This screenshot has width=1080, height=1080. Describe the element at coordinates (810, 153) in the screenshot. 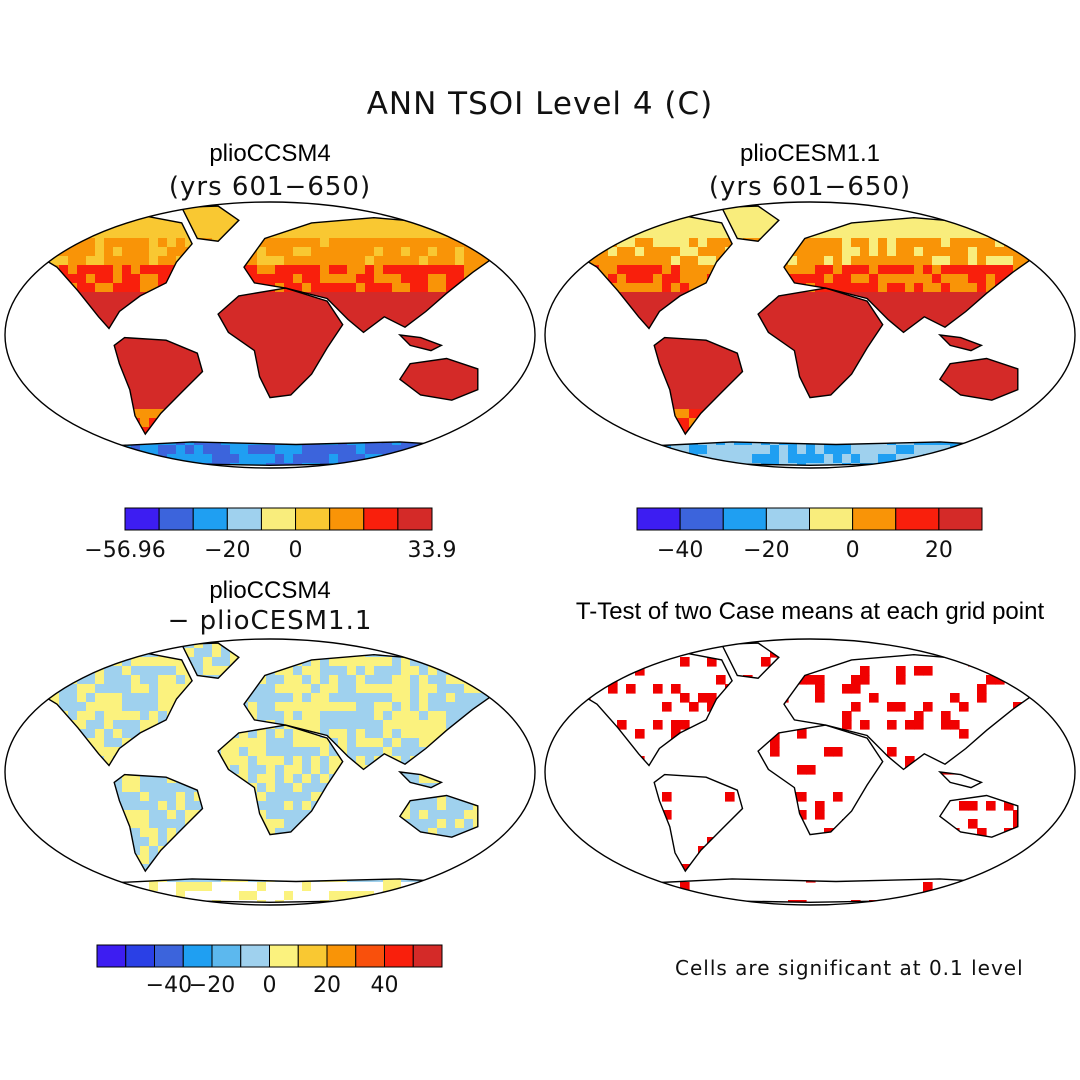

I see `panel-2-title: plioCESM1.1` at that location.